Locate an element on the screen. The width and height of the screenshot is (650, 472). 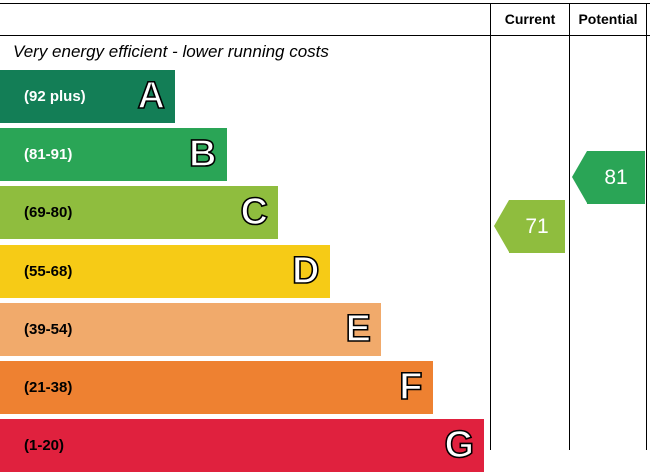
band-g-letter: G is located at coordinates (459, 445).